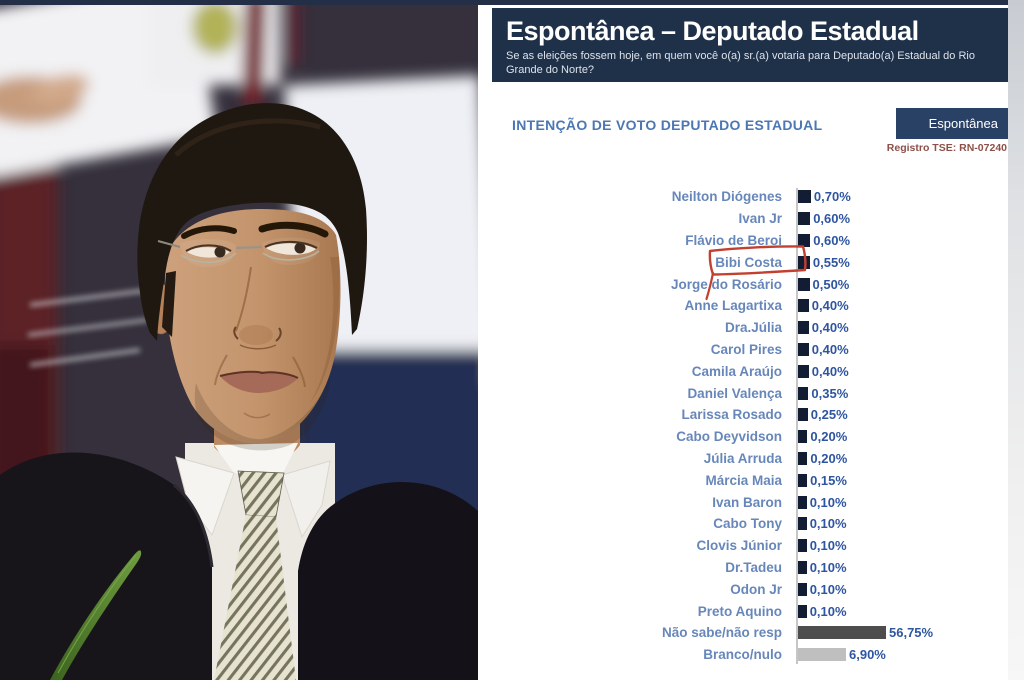  I want to click on chart-row: Carol Pires 0,40%, so click(749, 350).